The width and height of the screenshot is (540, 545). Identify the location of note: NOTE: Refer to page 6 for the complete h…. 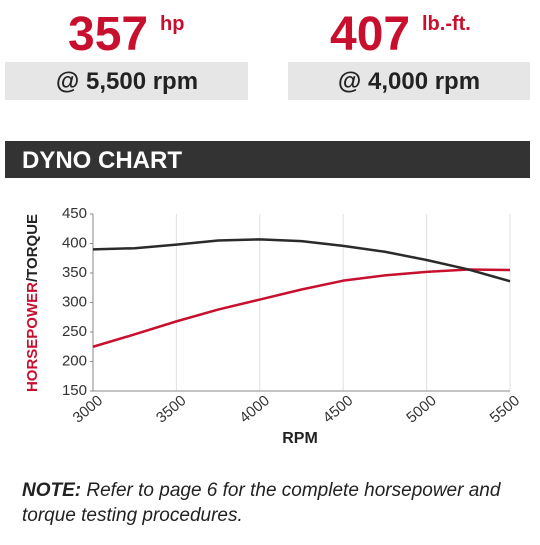
(272, 503).